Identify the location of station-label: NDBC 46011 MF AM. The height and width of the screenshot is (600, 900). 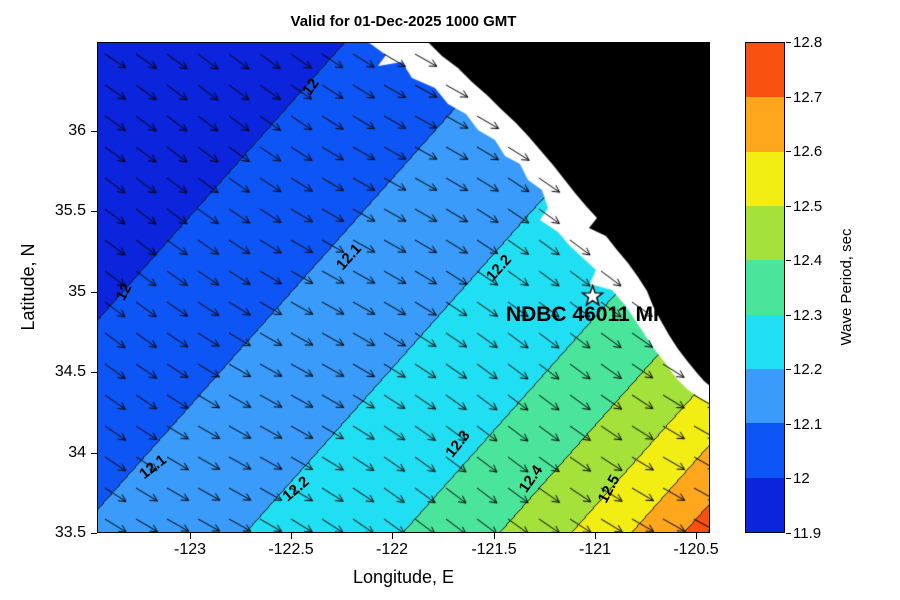
(607, 315).